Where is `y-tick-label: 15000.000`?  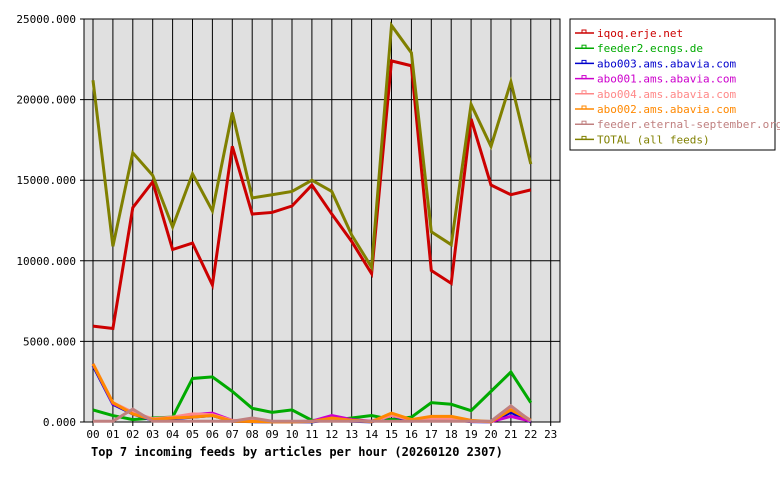 y-tick-label: 15000.000 is located at coordinates (46, 180).